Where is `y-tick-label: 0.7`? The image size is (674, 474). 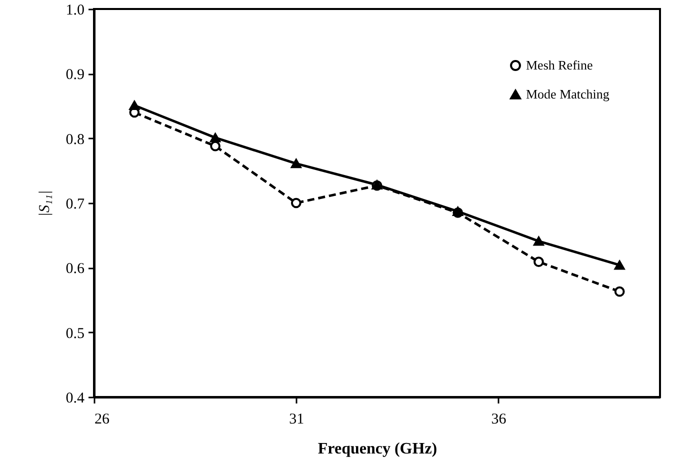
y-tick-label: 0.7 is located at coordinates (75, 204).